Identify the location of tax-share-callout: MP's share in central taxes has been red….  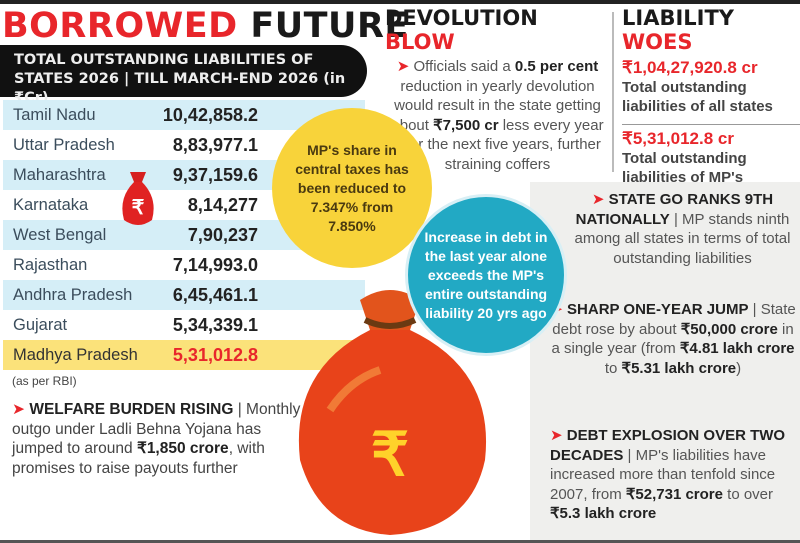
(352, 188).